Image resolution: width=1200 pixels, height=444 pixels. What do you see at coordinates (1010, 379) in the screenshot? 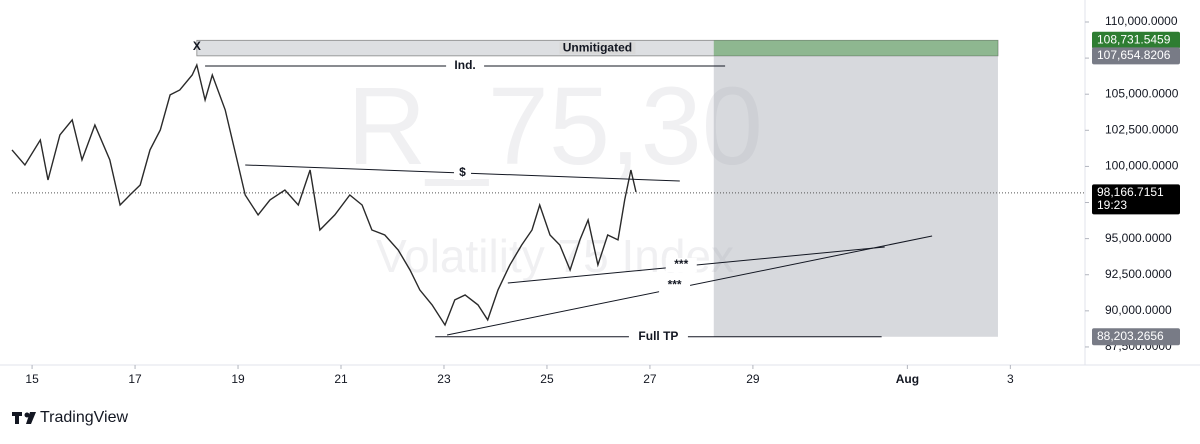
I see `x-tick-label: 3` at bounding box center [1010, 379].